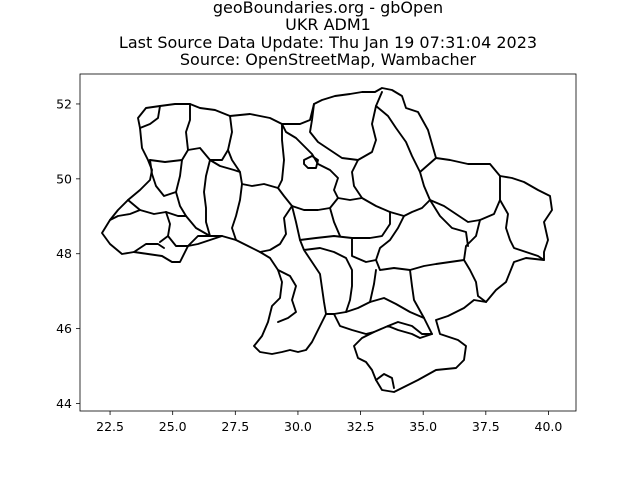 This screenshot has width=640, height=480. Describe the element at coordinates (64, 103) in the screenshot. I see `y-tick-label: 52` at that location.